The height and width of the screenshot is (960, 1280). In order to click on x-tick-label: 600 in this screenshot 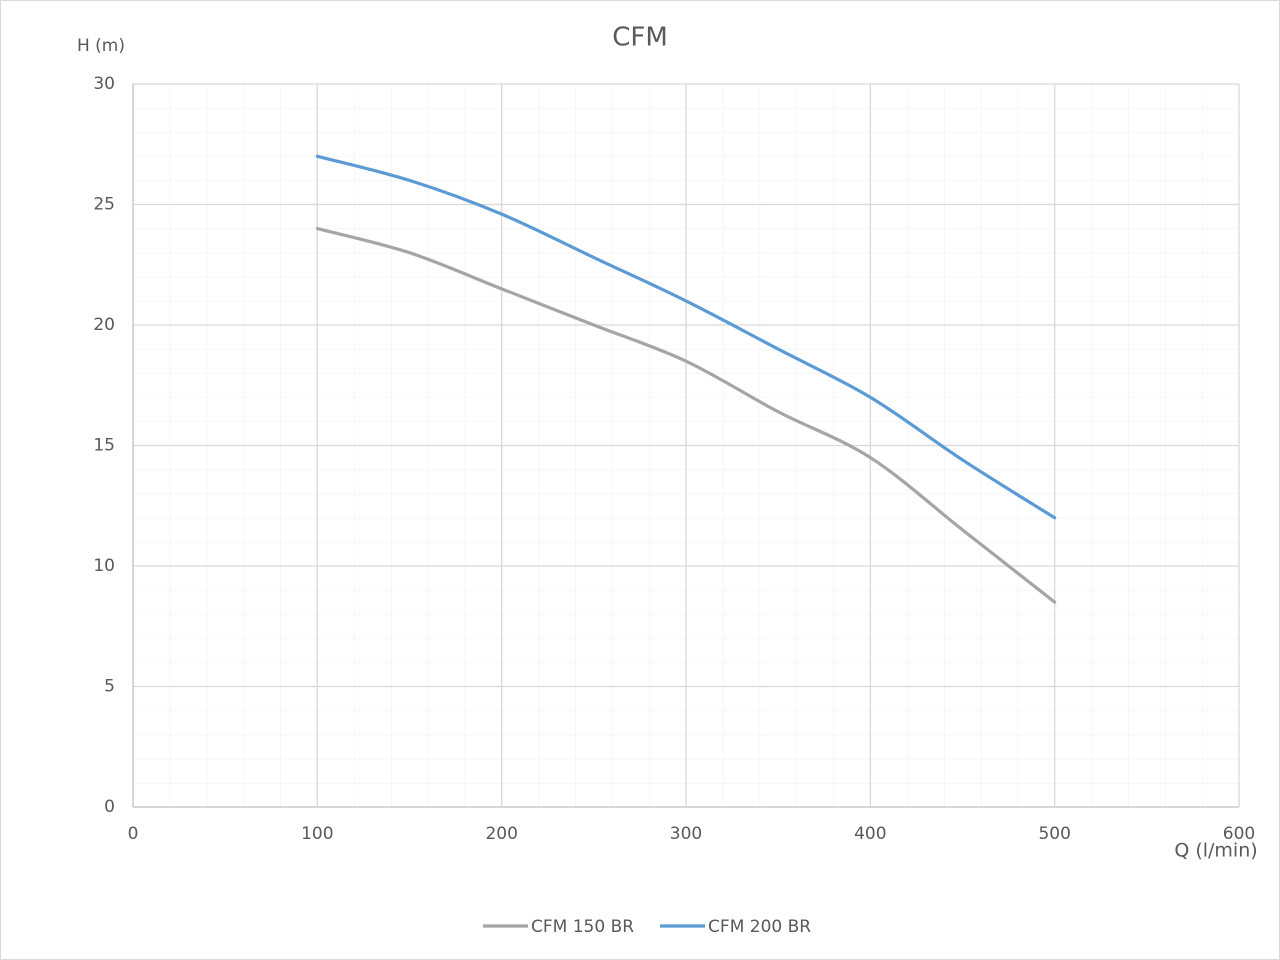, I will do `click(1239, 834)`.